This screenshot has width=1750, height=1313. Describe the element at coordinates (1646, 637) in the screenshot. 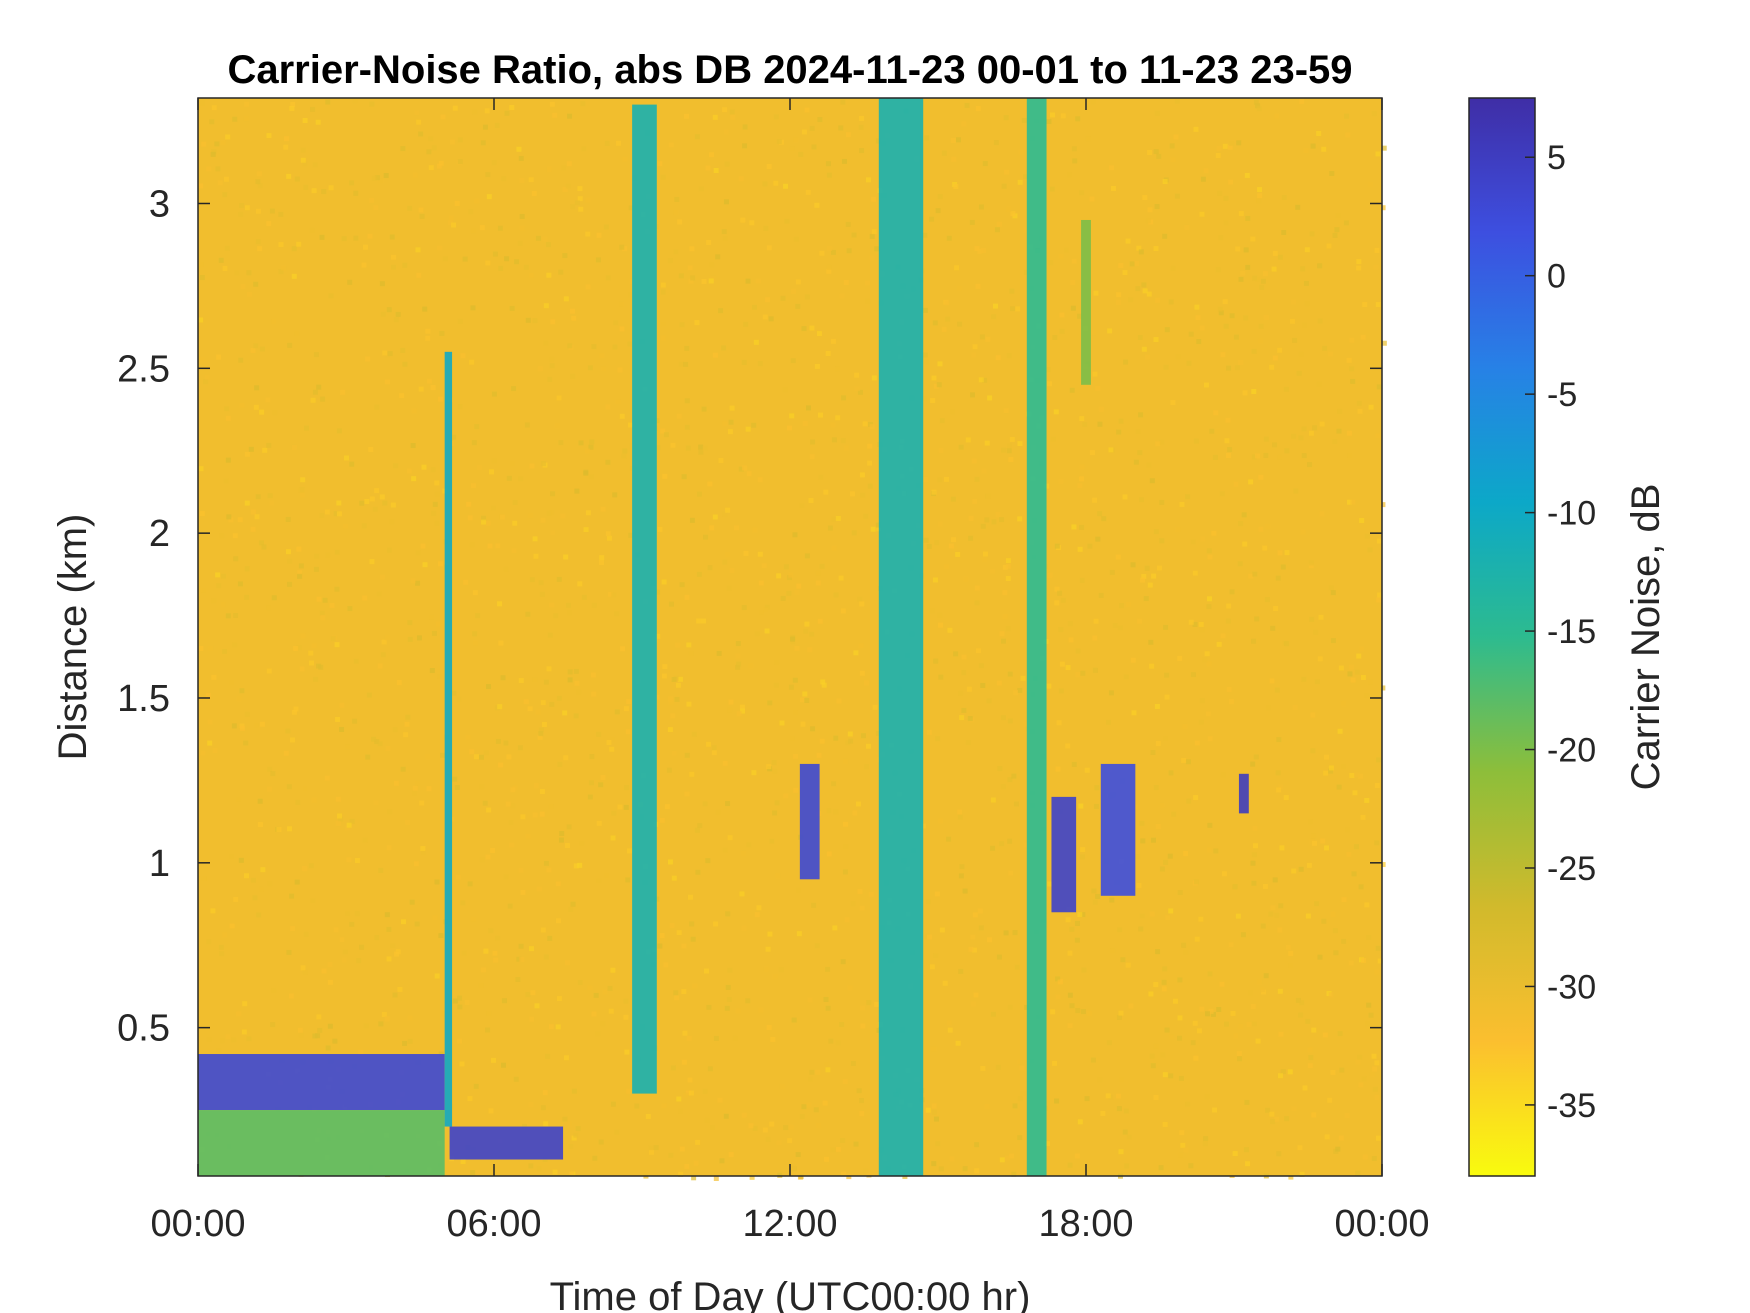

I see `colorbar-label: Carrier Noise, dB` at that location.